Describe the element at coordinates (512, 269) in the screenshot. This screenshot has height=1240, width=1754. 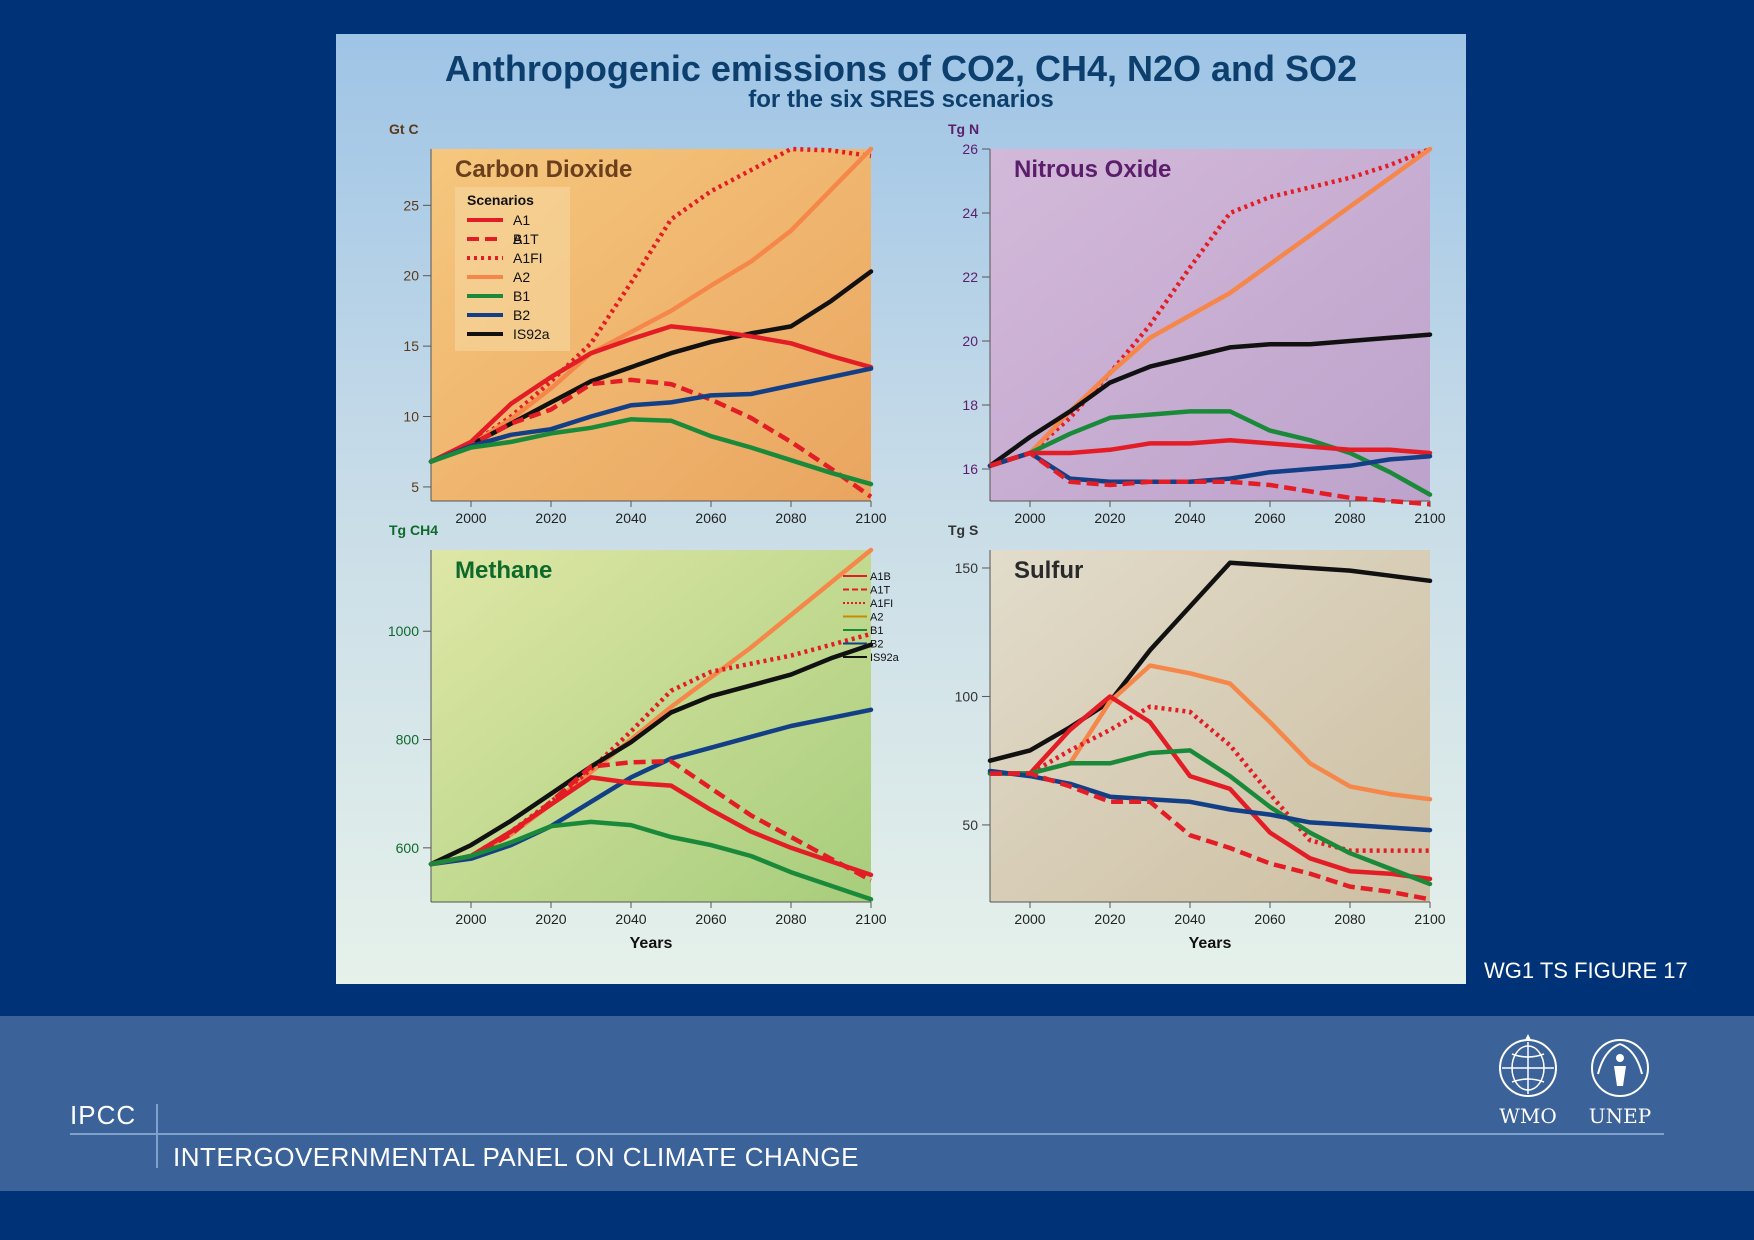
I see `legend-box` at that location.